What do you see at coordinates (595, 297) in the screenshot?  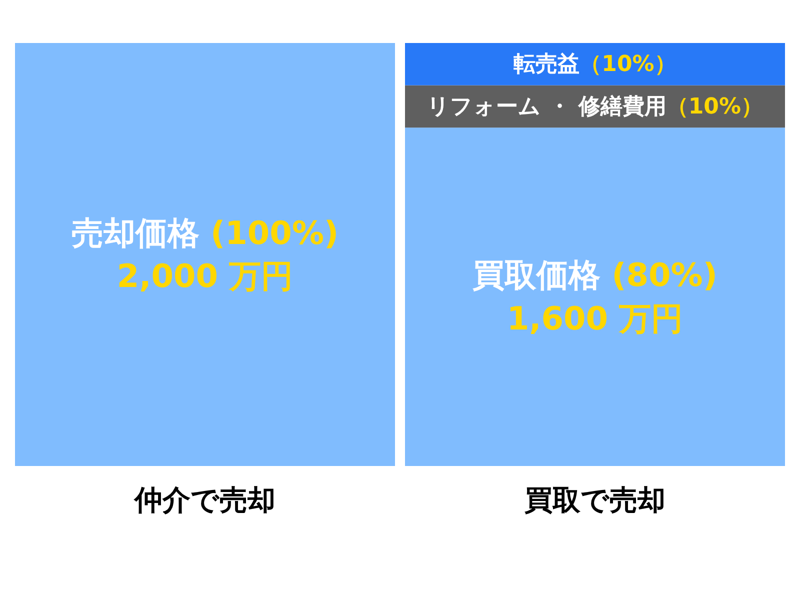 I see `data-label: 買取価格 (80%) 1,600 万円` at bounding box center [595, 297].